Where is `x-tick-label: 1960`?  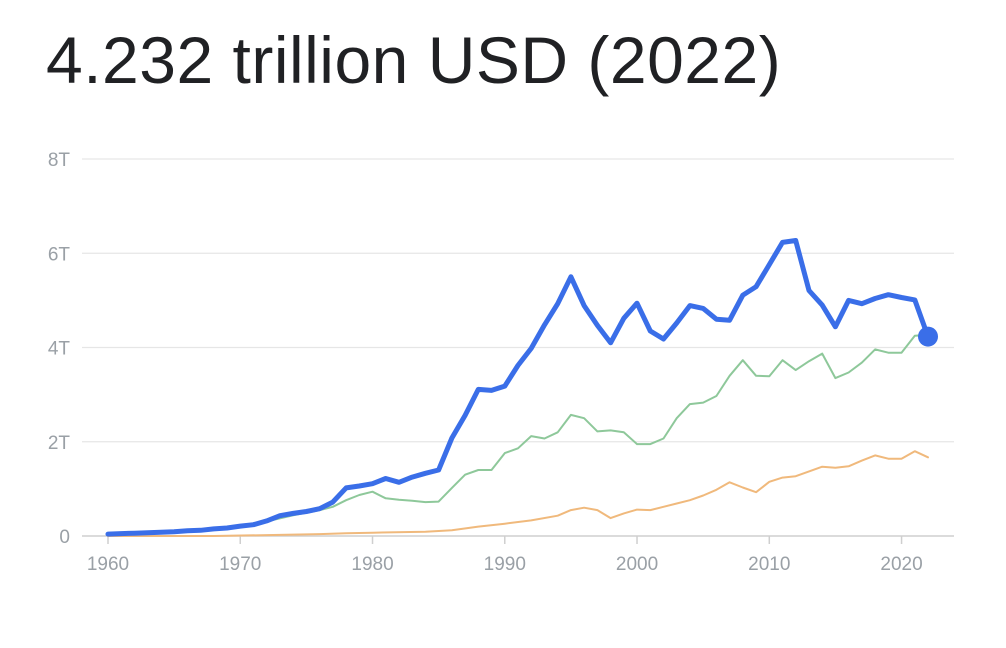
x-tick-label: 1960 is located at coordinates (108, 564).